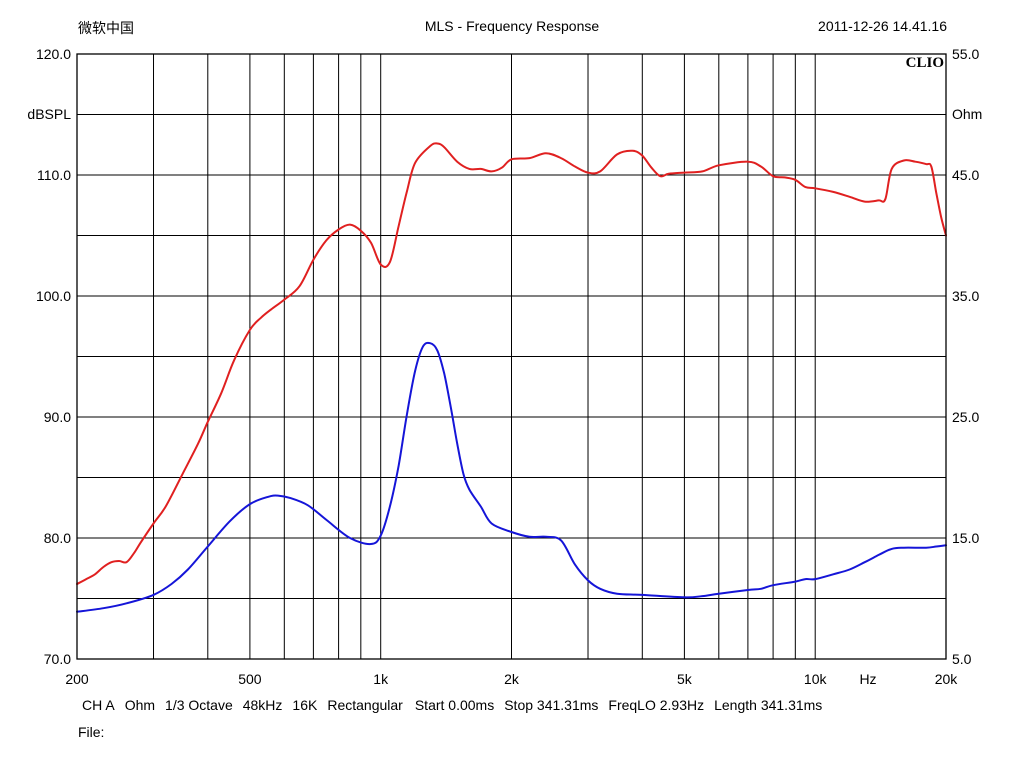 Image resolution: width=1024 pixels, height=768 pixels. I want to click on footer-setting-item: FreqLO 2.93Hz, so click(656, 705).